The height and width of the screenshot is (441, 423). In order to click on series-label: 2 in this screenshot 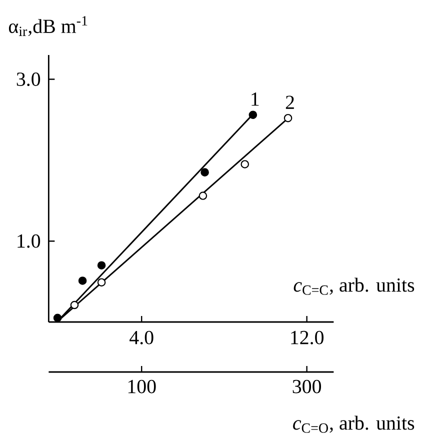, I will do `click(290, 102)`.